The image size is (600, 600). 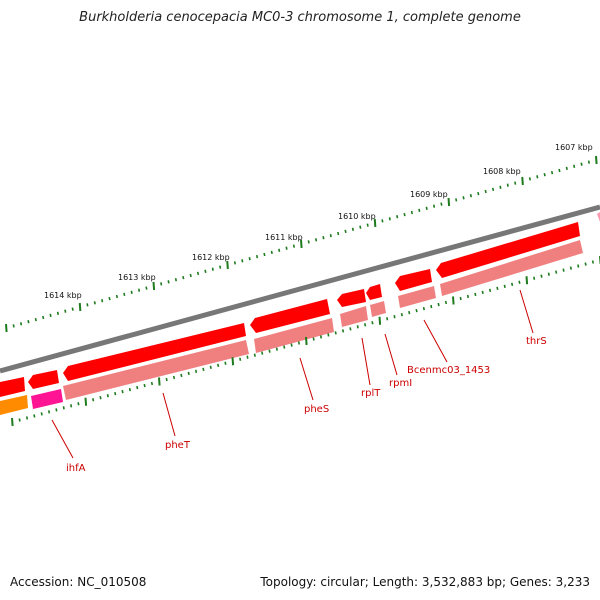 I want to click on scale-label-1608: 1608 kbp, so click(x=502, y=171).